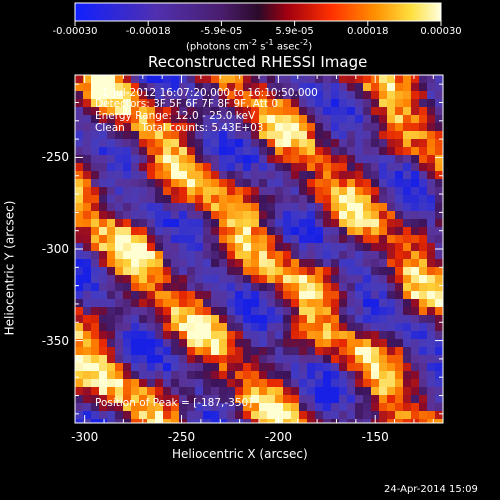 The width and height of the screenshot is (500, 500). I want to click on x-axis-label: Heliocentric X (arcsec), so click(240, 454).